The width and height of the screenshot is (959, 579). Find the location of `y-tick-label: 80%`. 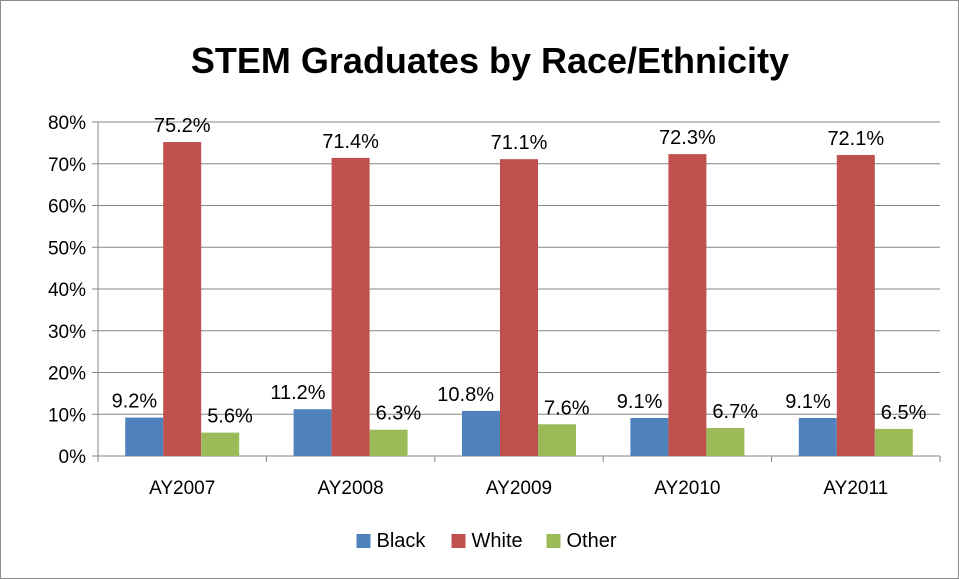

y-tick-label: 80% is located at coordinates (67, 123).